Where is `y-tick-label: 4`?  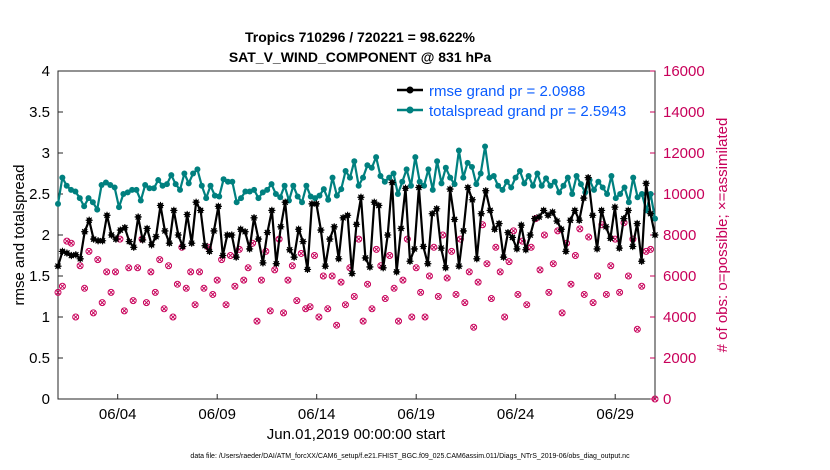
y-tick-label: 4 is located at coordinates (46, 71).